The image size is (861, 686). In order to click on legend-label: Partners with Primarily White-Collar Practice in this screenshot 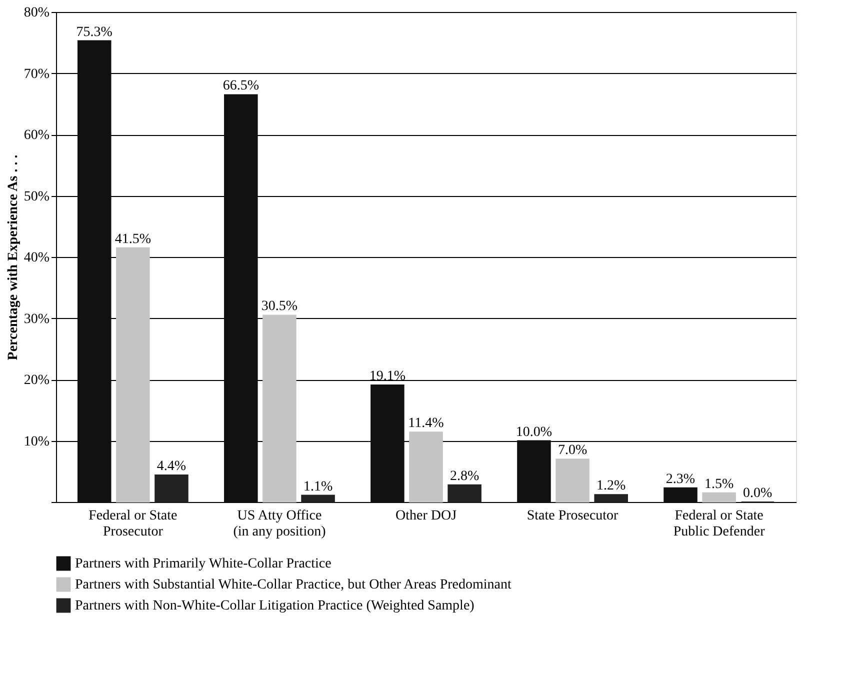, I will do `click(203, 564)`.